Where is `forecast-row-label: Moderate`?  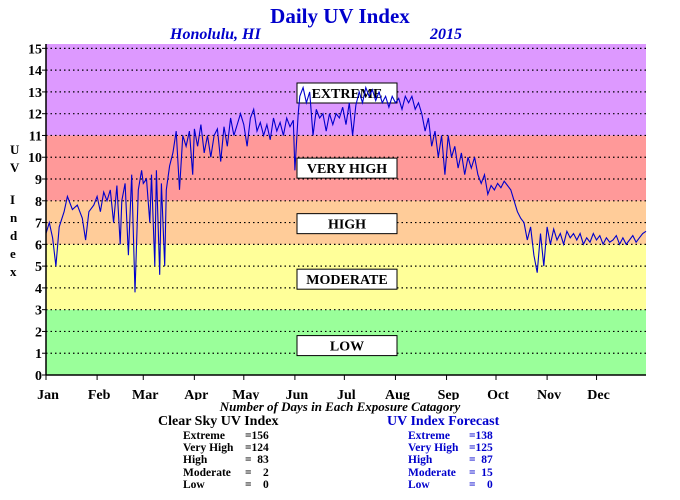
forecast-row-label: Moderate is located at coordinates (432, 472).